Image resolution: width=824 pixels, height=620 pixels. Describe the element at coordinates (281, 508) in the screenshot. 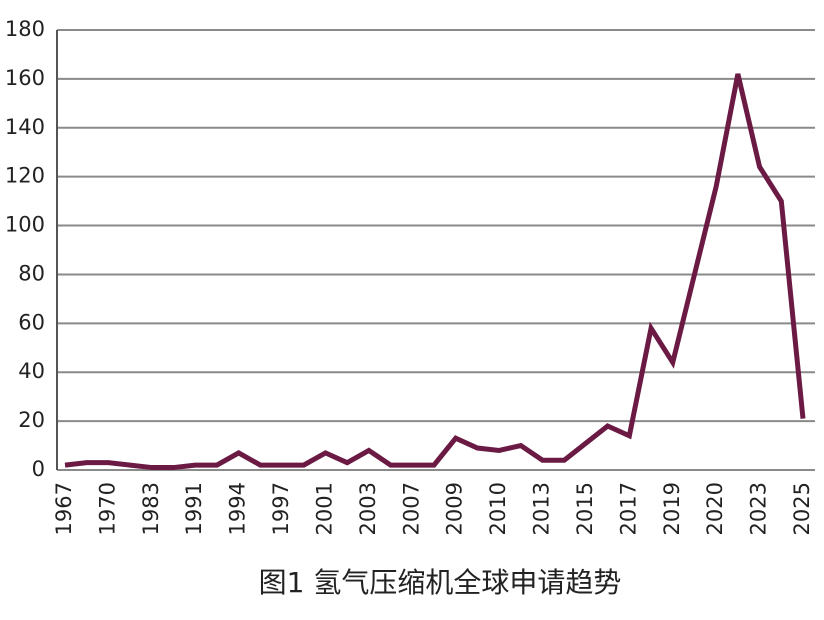

I see `x-tick-label: 1997` at that location.